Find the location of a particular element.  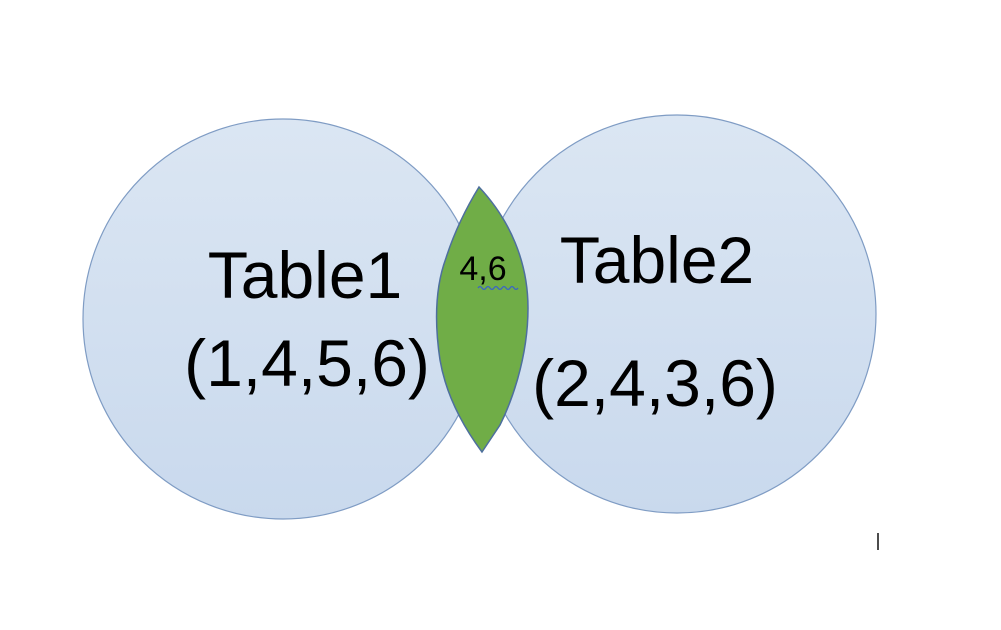

right-set-title: Table2 is located at coordinates (657, 260).